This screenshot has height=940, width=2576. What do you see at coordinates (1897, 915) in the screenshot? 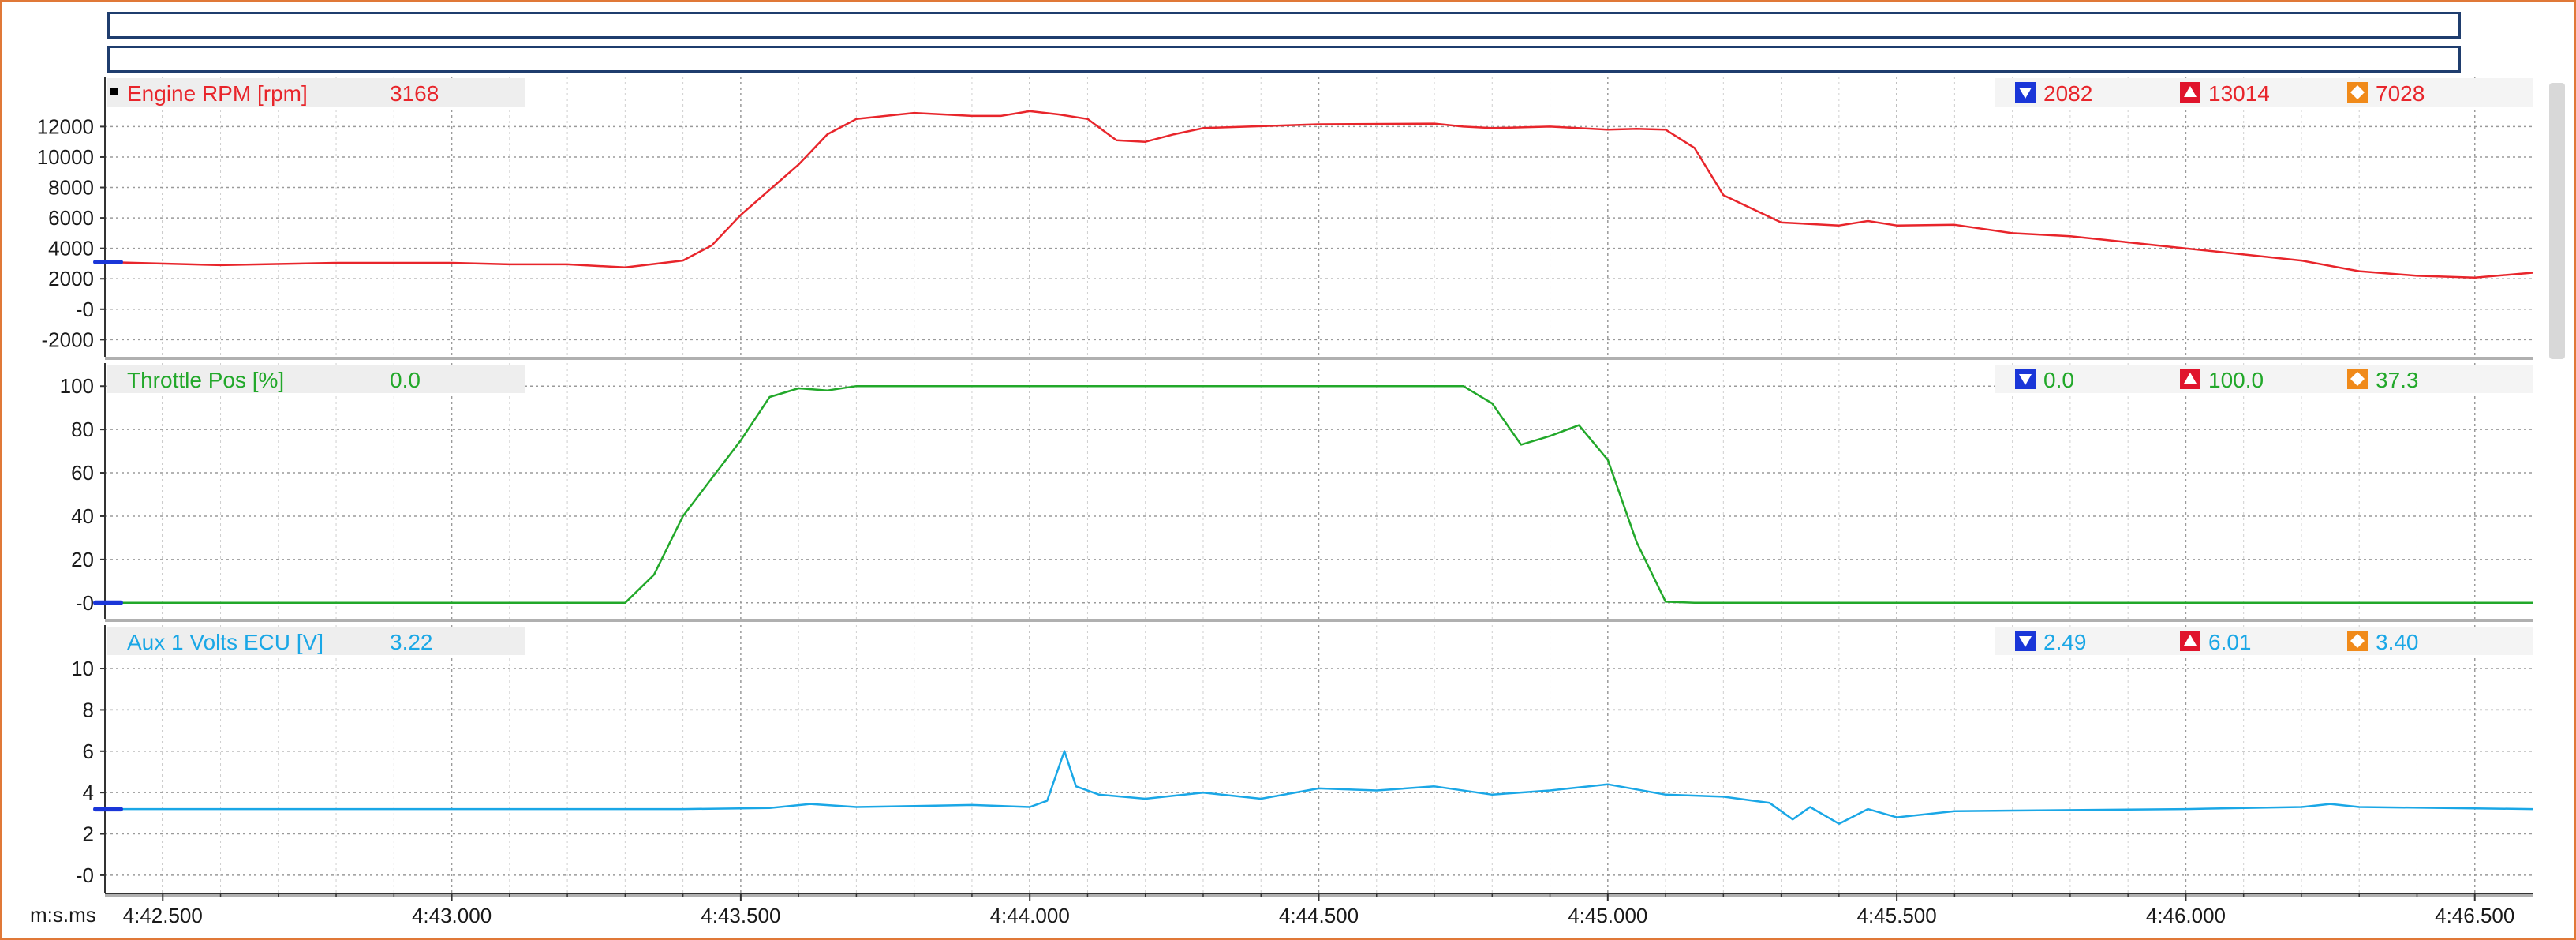
I see `time-tick-label: 4:45.500` at bounding box center [1897, 915].